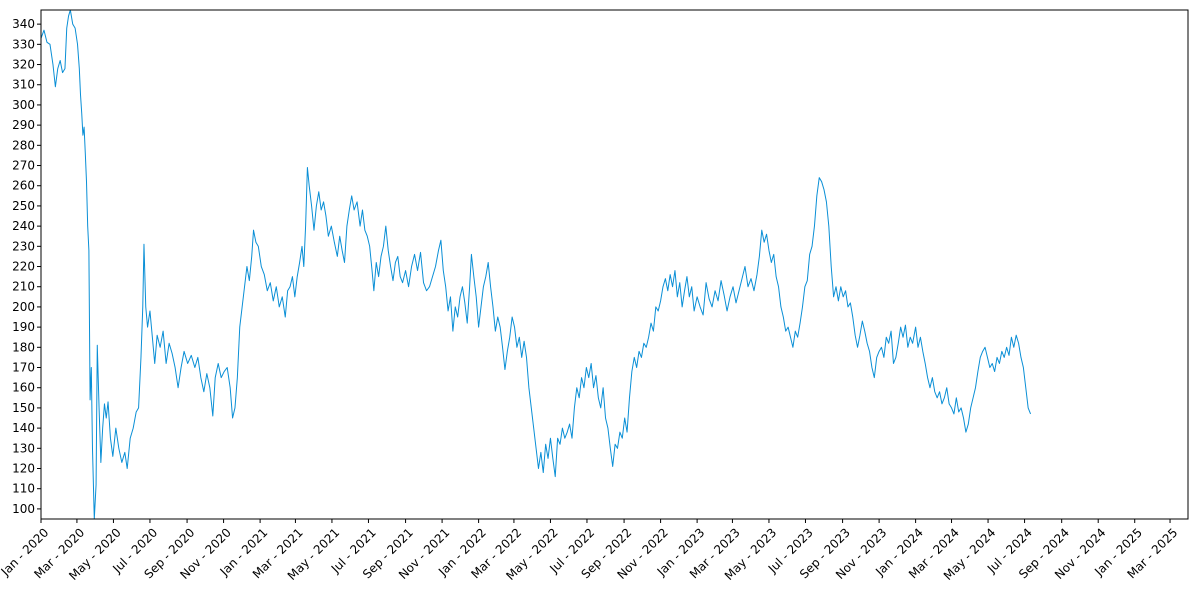 This screenshot has width=1200, height=600. What do you see at coordinates (23, 327) in the screenshot?
I see `y-tick-label: 190` at bounding box center [23, 327].